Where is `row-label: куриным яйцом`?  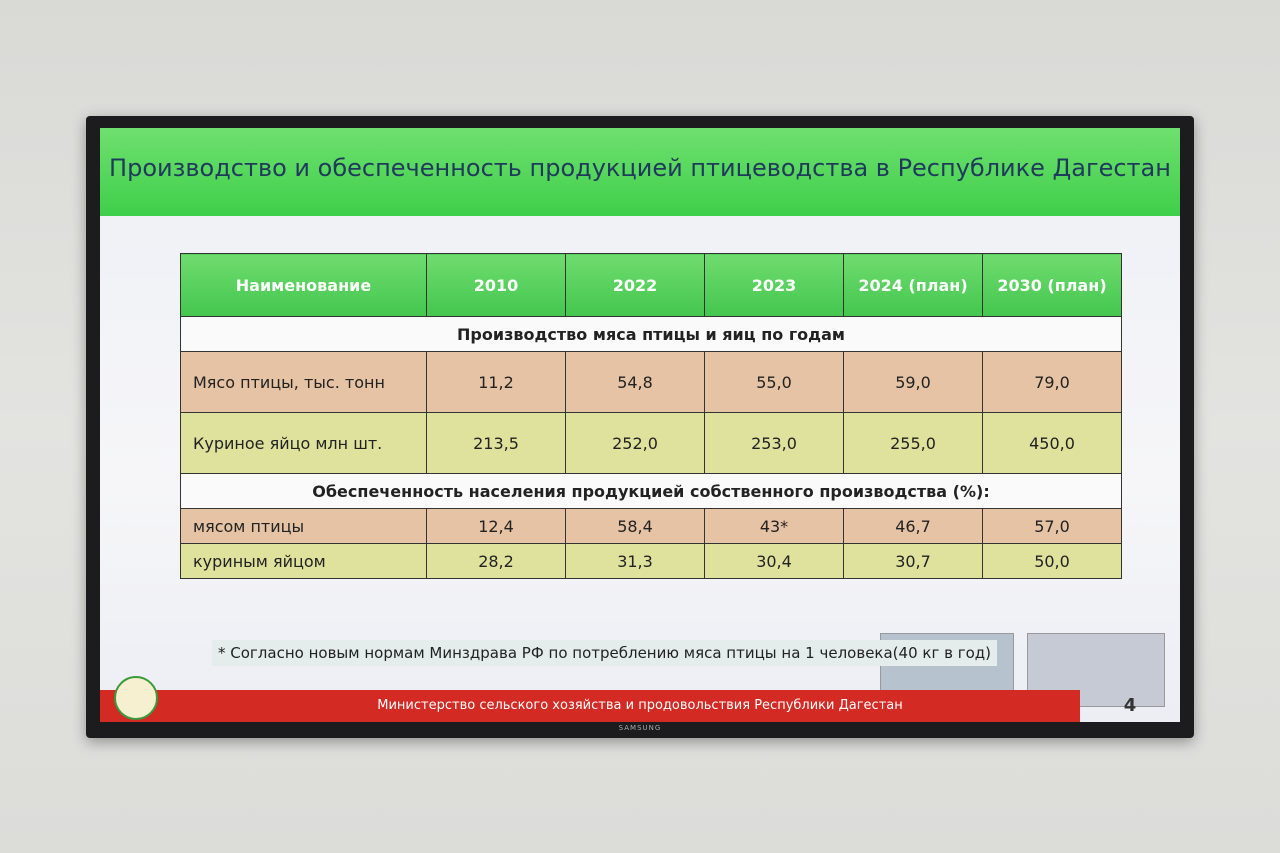 row-label: куриным яйцом is located at coordinates (303, 561).